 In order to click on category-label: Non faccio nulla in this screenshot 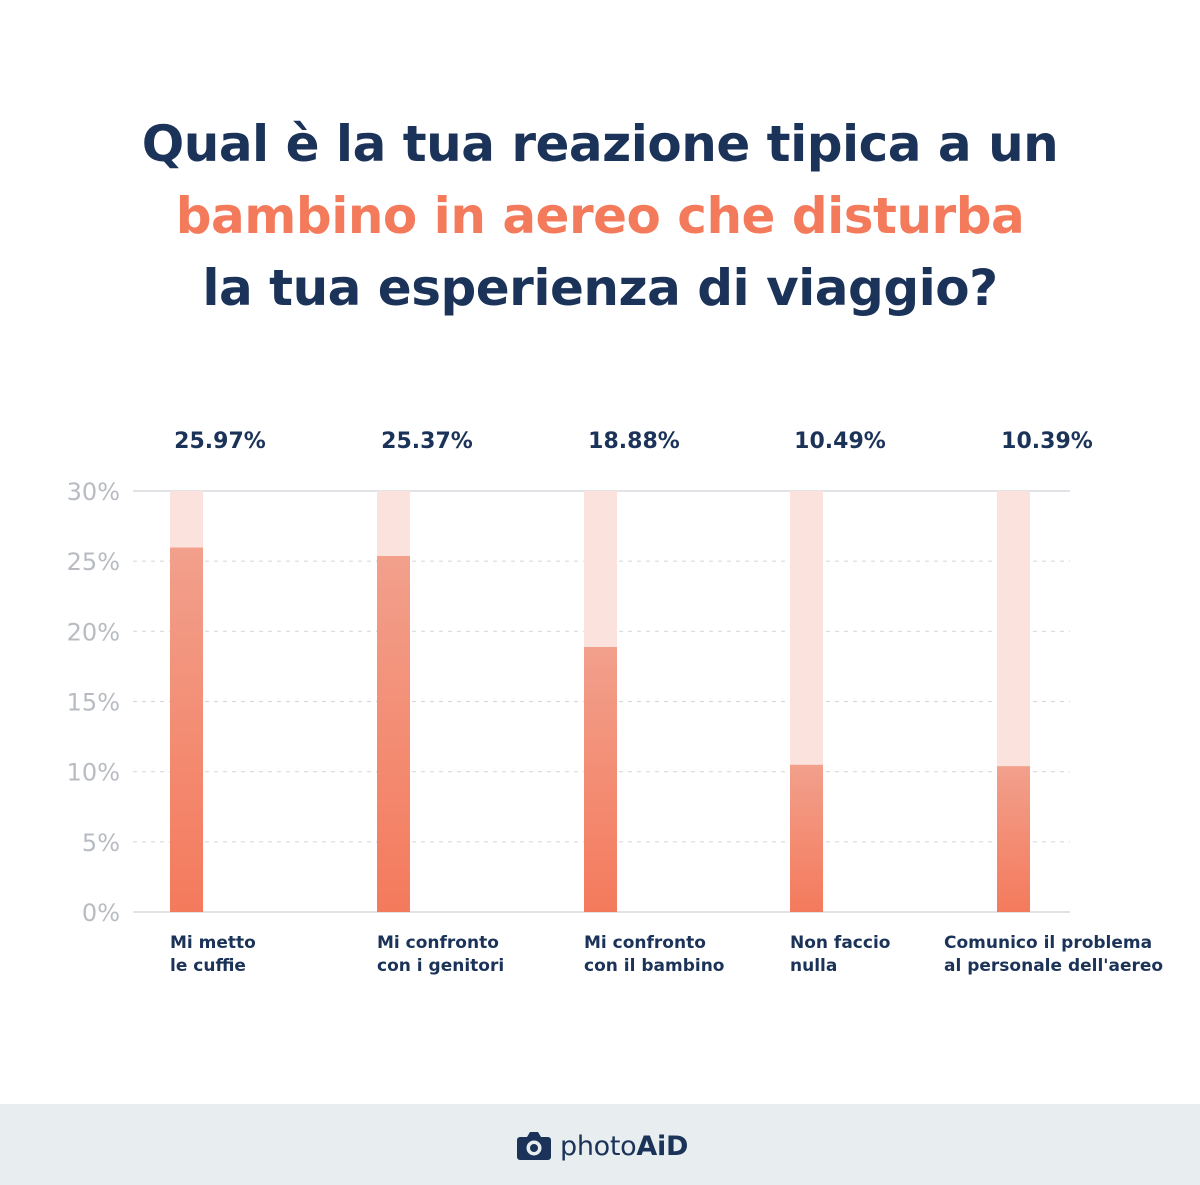, I will do `click(840, 954)`.